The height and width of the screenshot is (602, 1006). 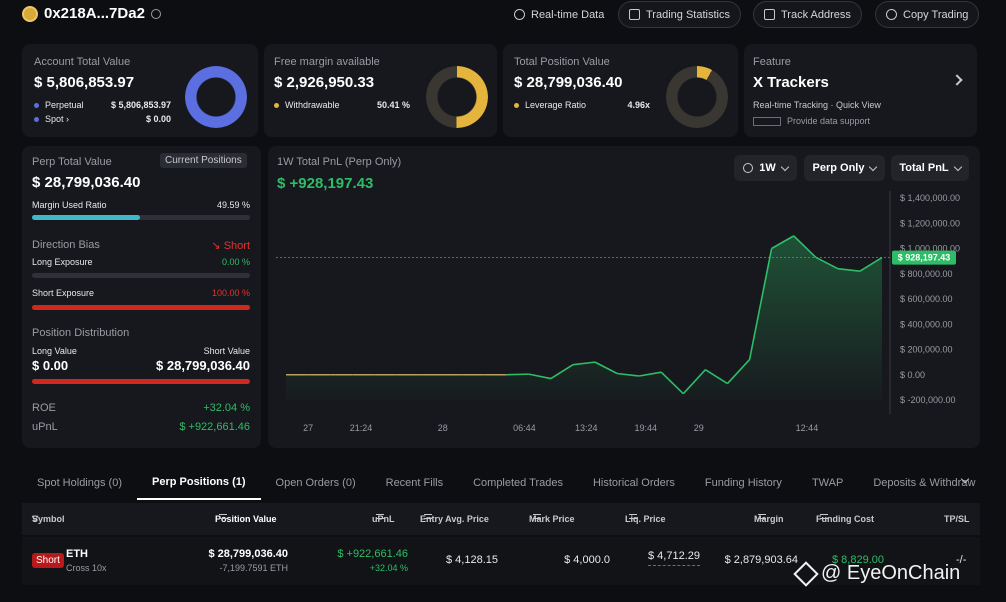 What do you see at coordinates (372, 554) in the screenshot?
I see `row-upnl: $ +922,661.46` at bounding box center [372, 554].